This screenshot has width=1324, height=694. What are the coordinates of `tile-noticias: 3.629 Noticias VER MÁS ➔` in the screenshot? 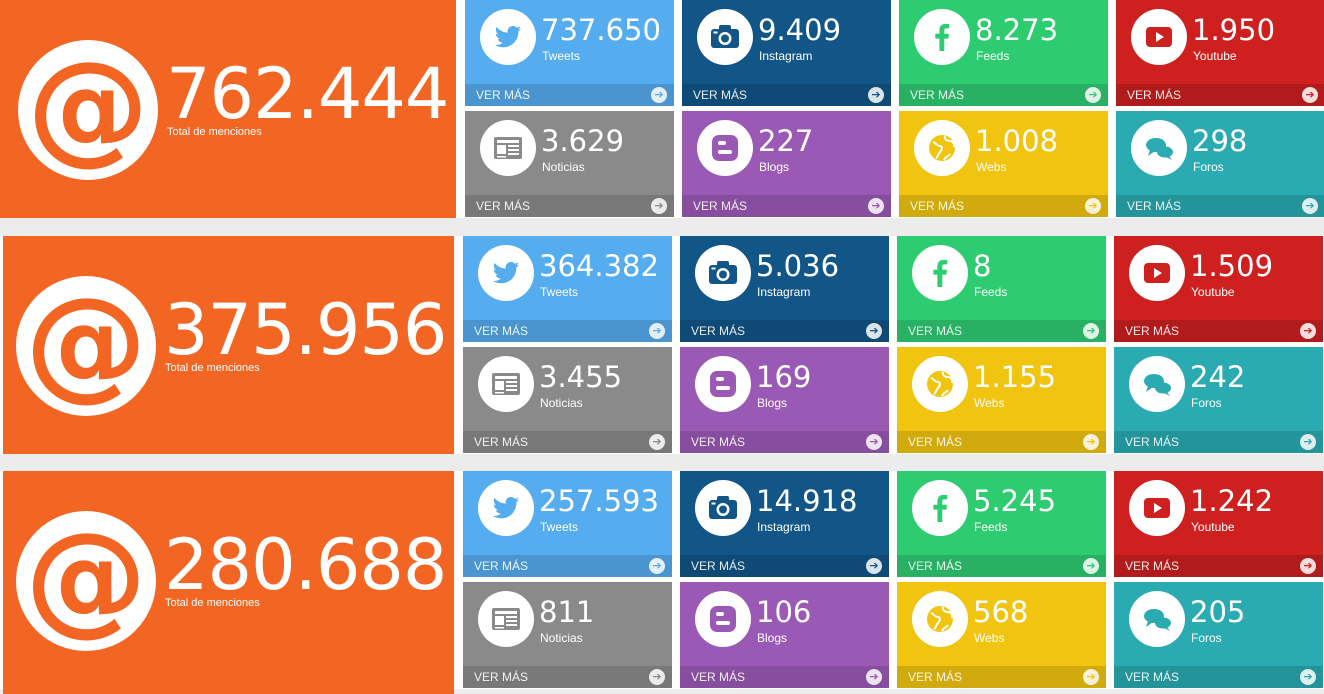 It's located at (569, 164).